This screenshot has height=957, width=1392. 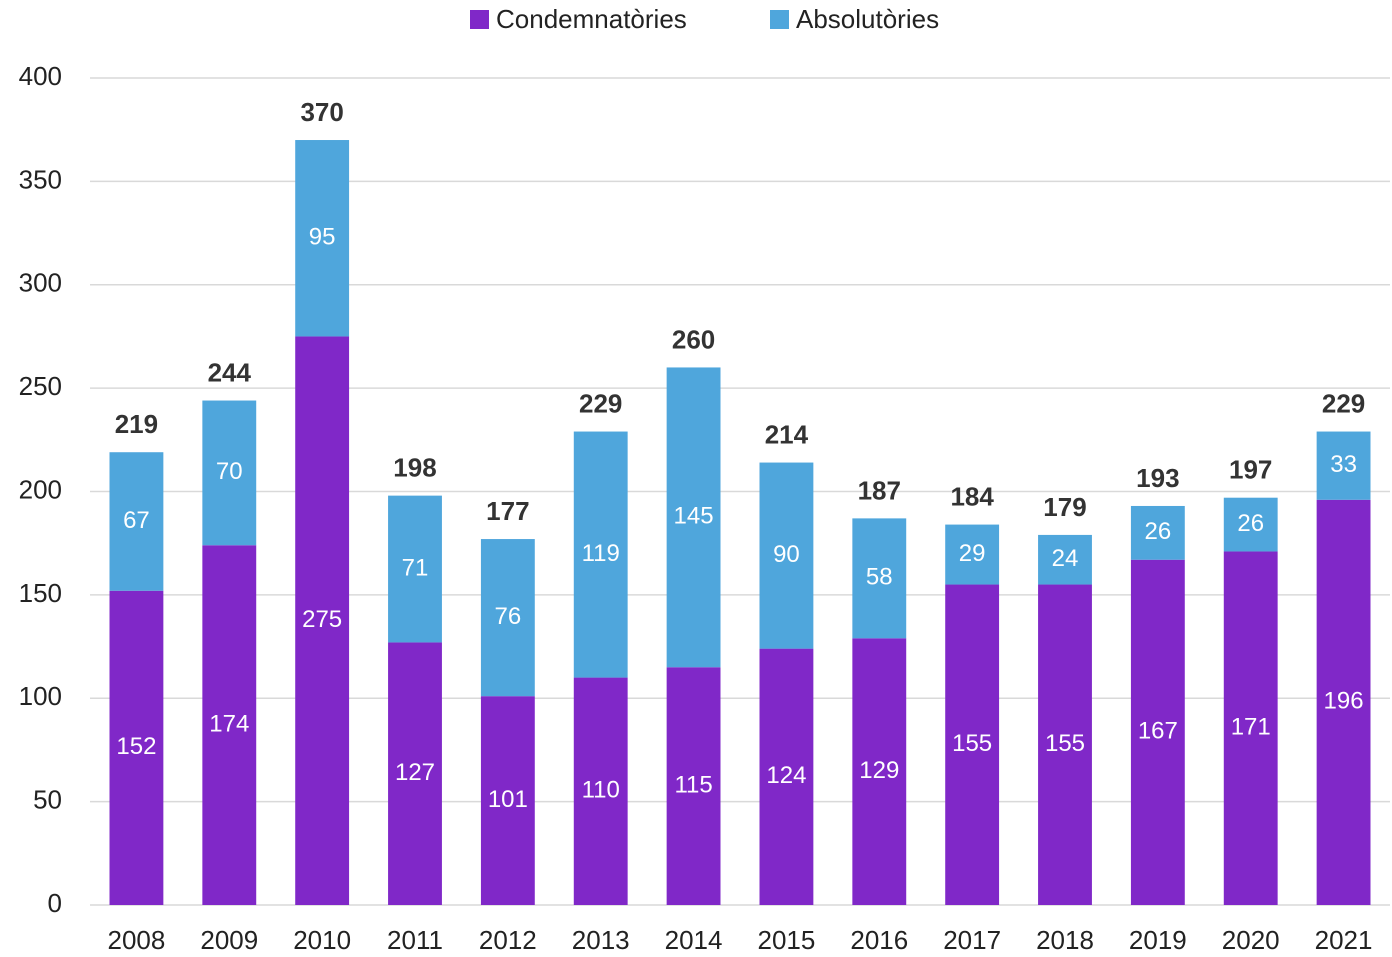 I want to click on value-label: 76, so click(x=508, y=616).